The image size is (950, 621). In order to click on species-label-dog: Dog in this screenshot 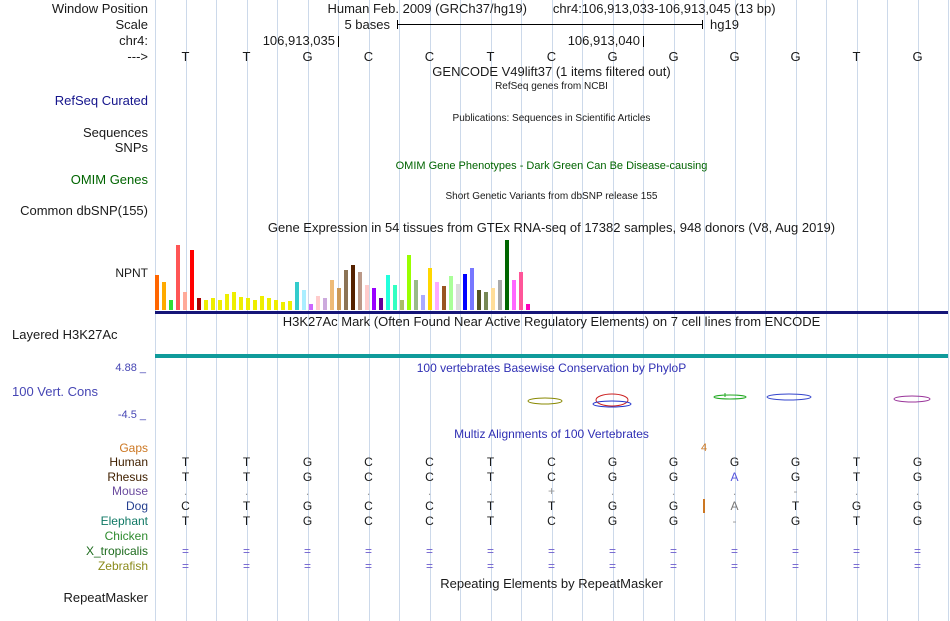, I will do `click(136, 506)`.